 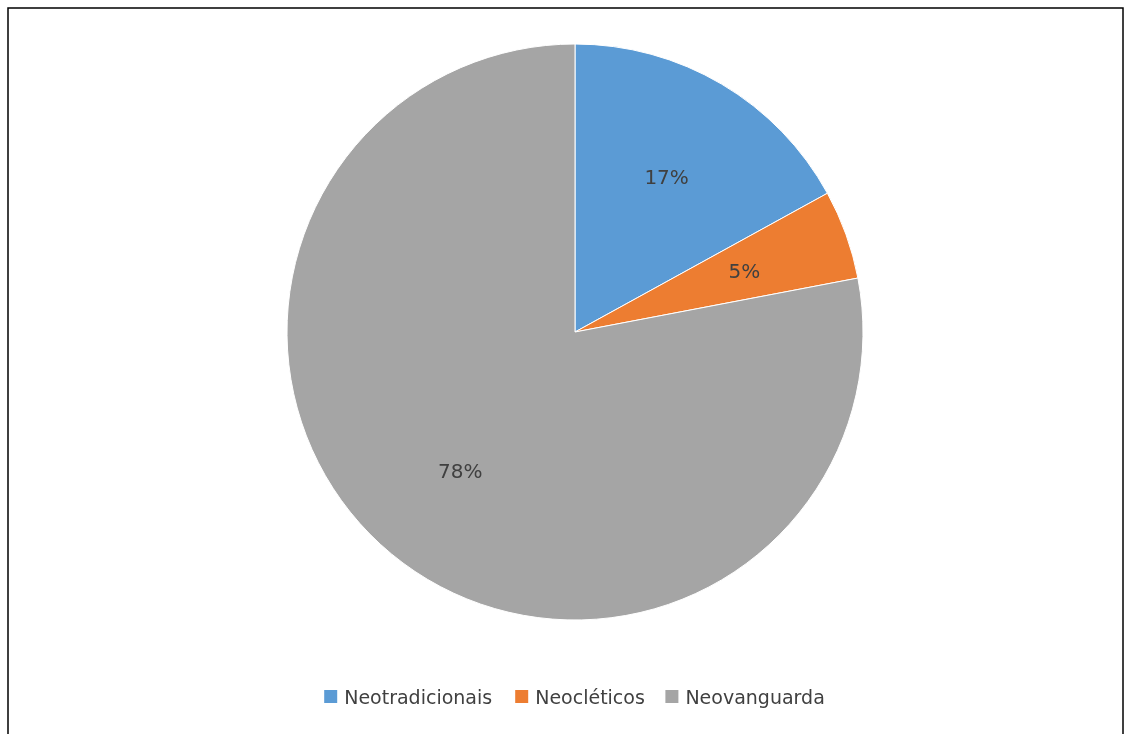 I want to click on data-label: 5%, so click(x=744, y=271).